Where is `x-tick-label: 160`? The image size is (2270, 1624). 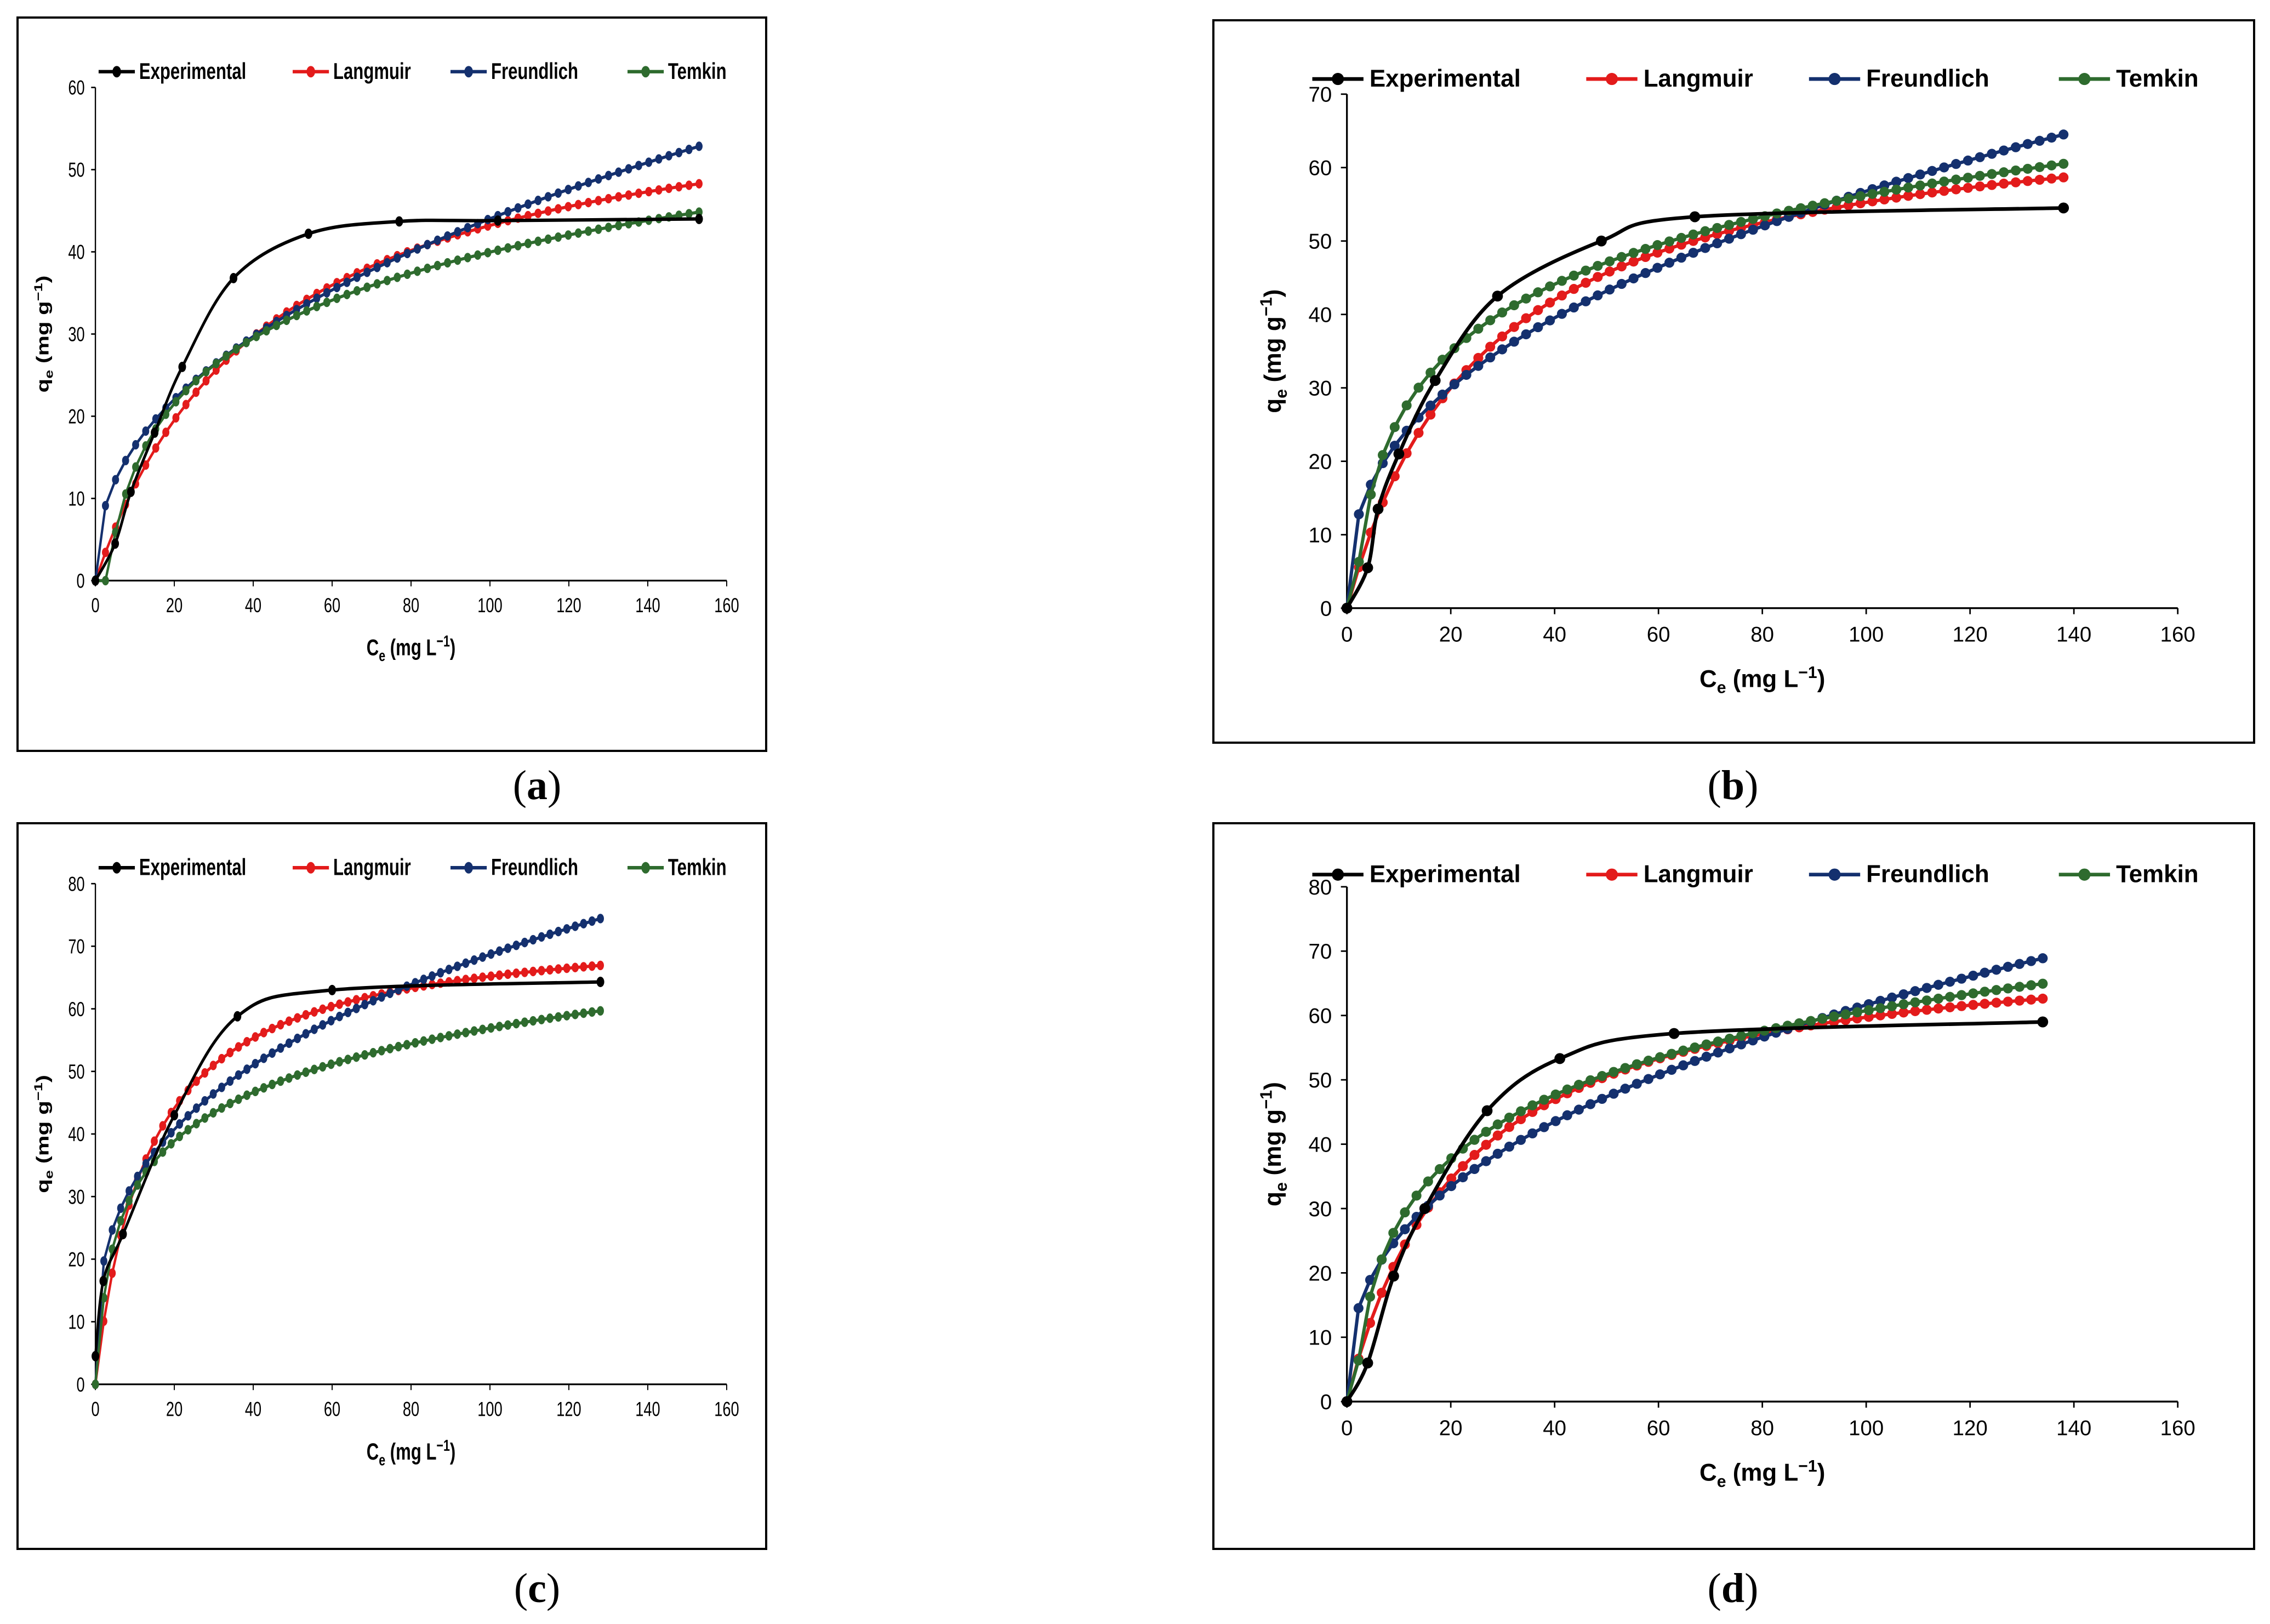
x-tick-label: 160 is located at coordinates (2177, 1428).